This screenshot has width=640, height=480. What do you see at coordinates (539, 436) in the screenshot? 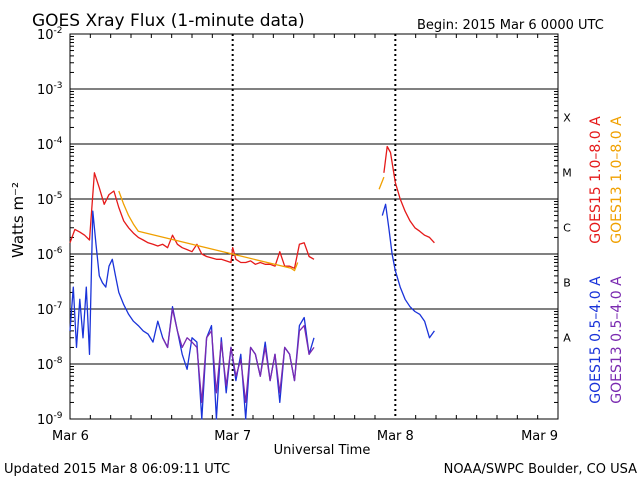
I see `x-tick-label: Mar 9` at bounding box center [539, 436].